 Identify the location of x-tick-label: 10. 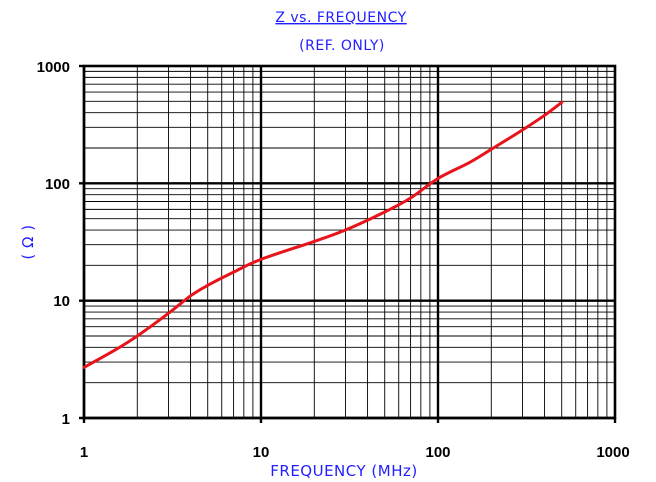
(261, 452).